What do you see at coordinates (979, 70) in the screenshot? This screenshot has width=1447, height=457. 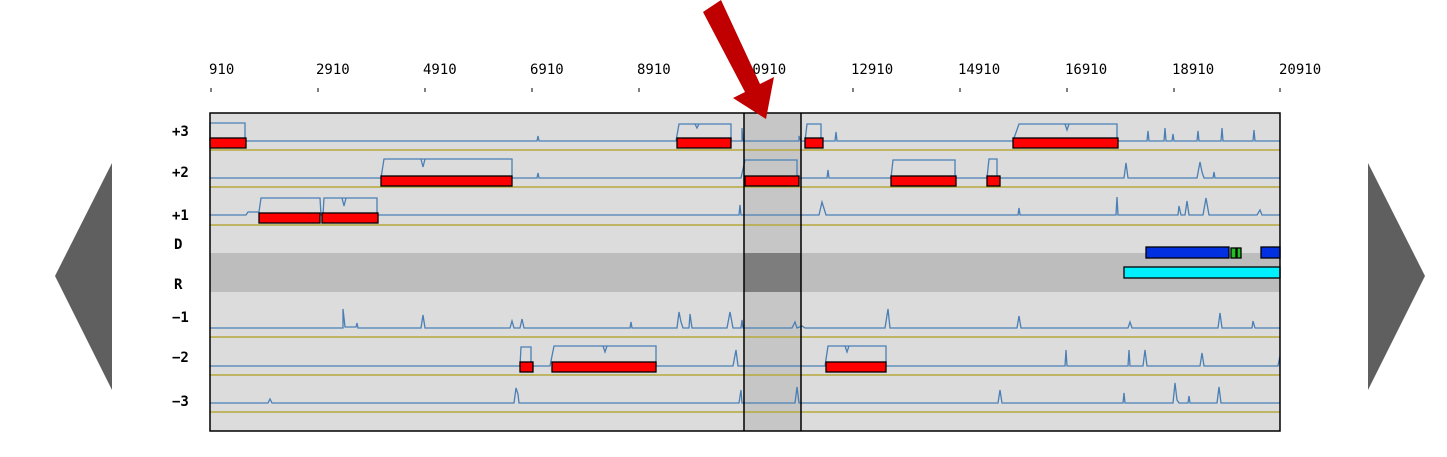 I see `ruler-tick-label: 14910` at bounding box center [979, 70].